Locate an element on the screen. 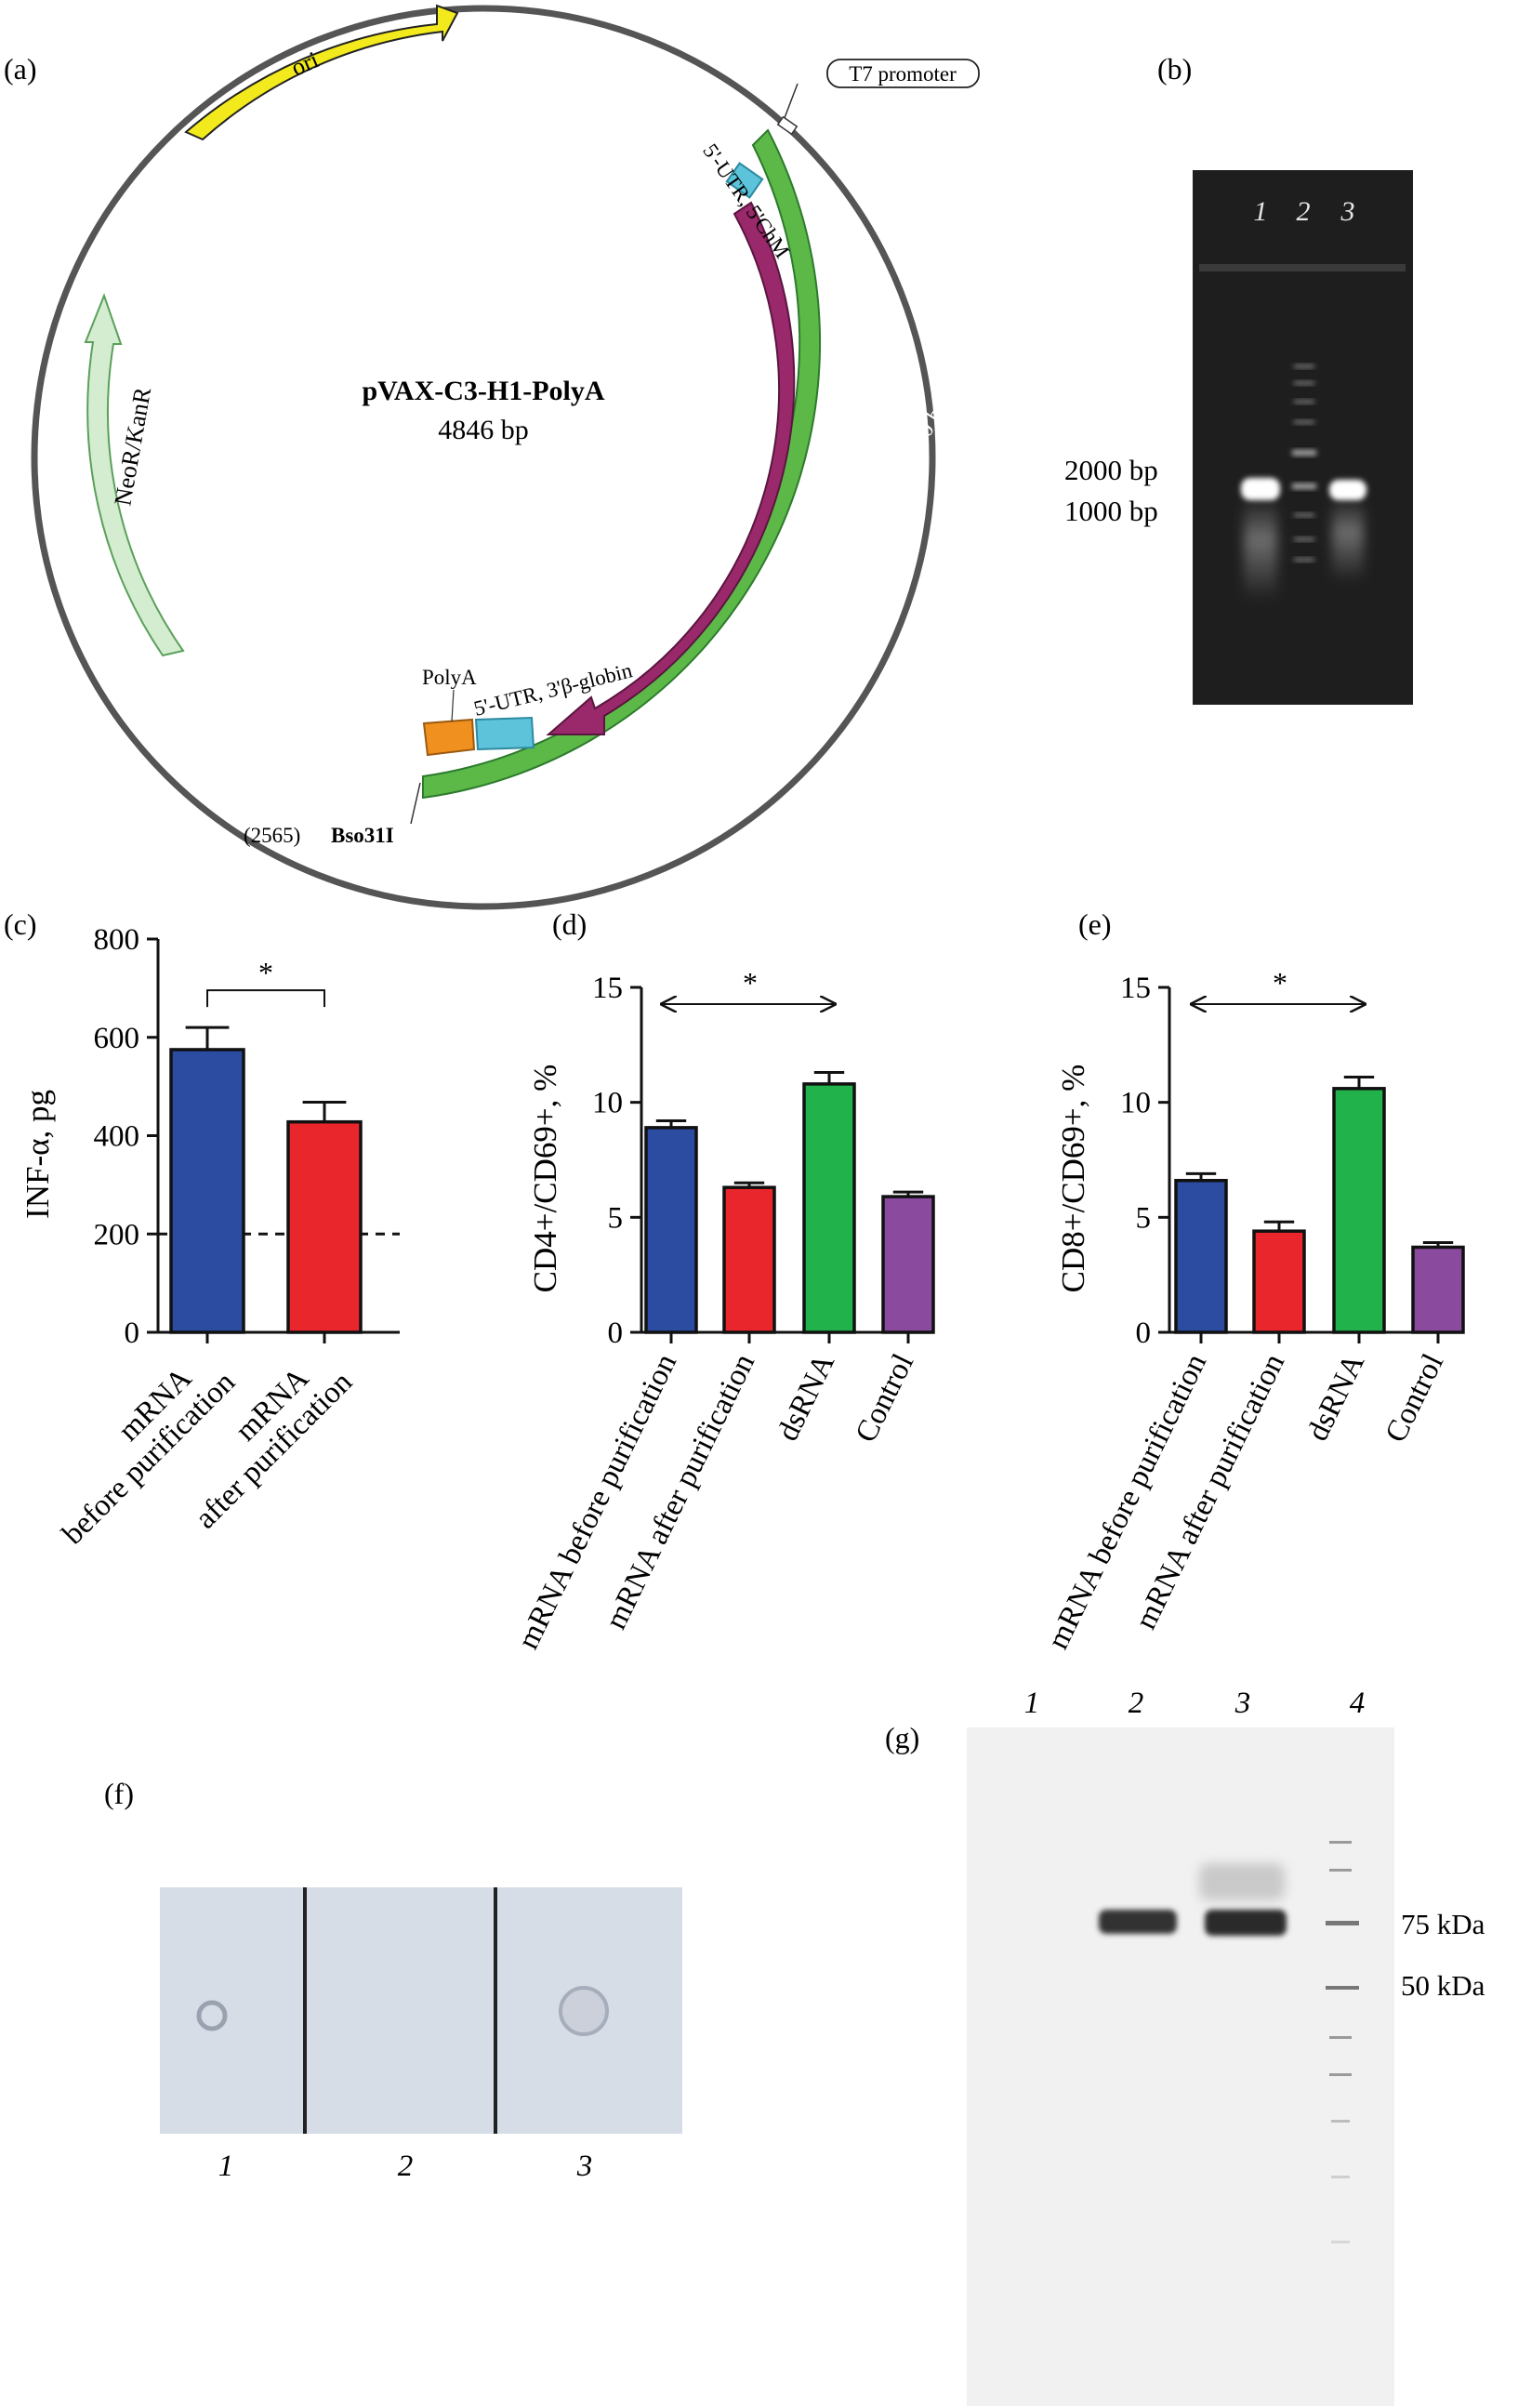 This screenshot has height=2408, width=1518. gel-b-band-lane3 is located at coordinates (1347, 490).